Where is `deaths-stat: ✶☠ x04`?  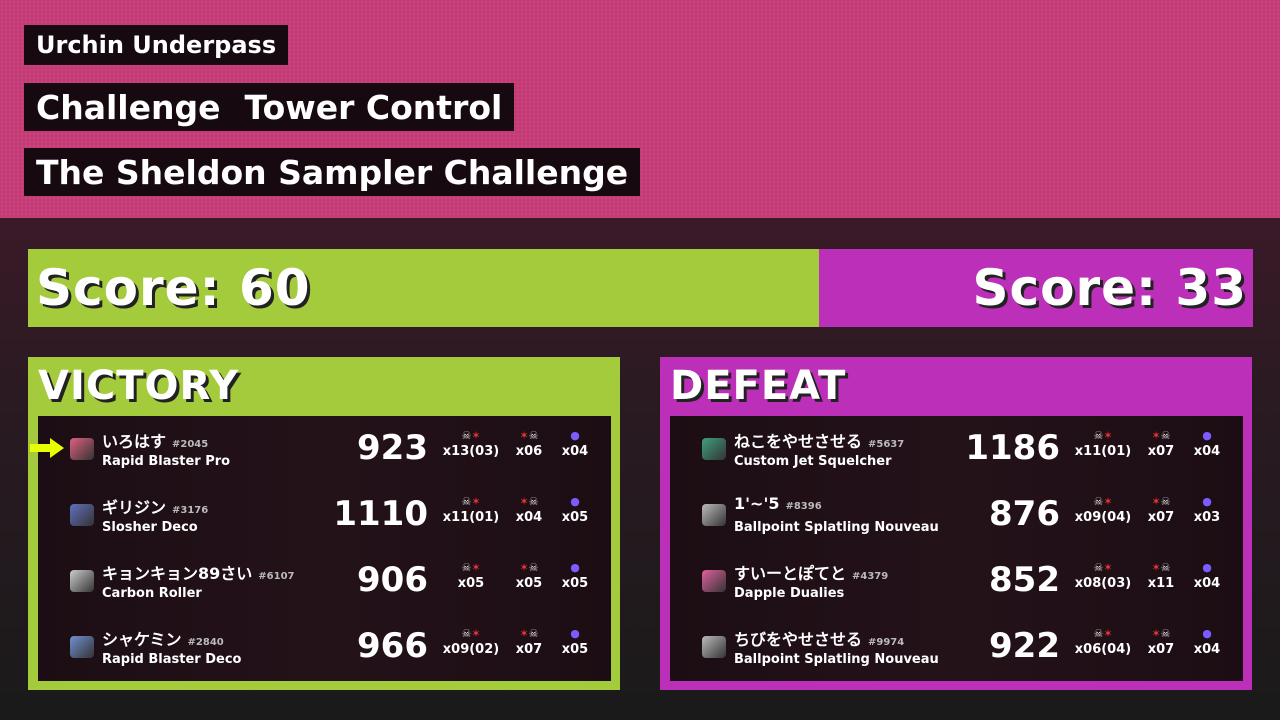
deaths-stat: ✶☠ x04 is located at coordinates (529, 509).